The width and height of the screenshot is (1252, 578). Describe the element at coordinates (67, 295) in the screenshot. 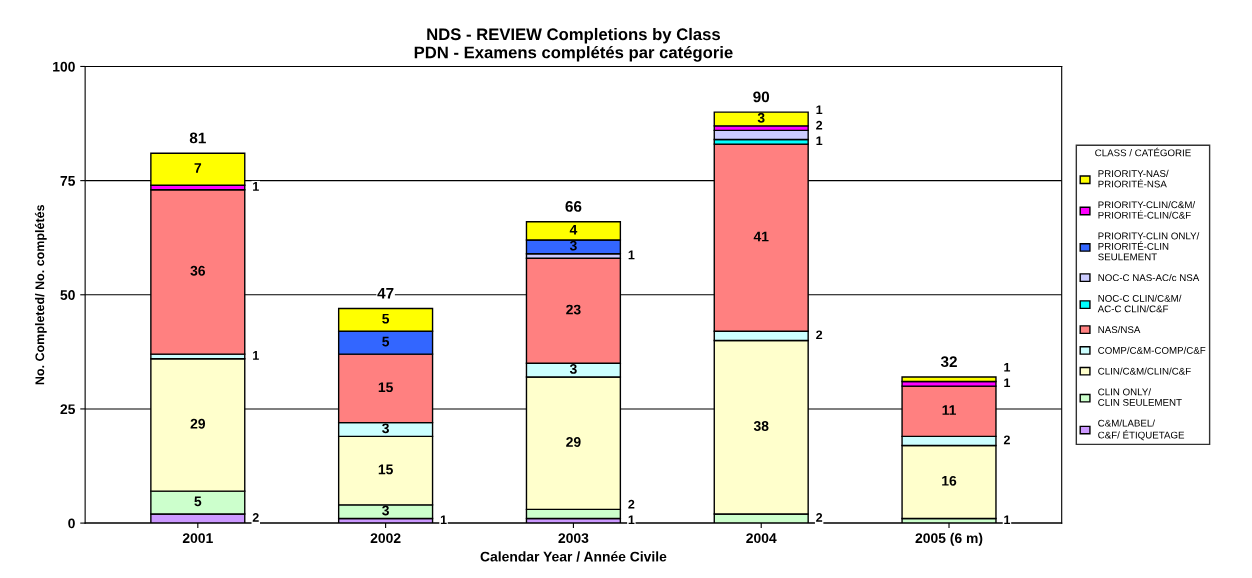

I see `y-tick-label: 50` at that location.